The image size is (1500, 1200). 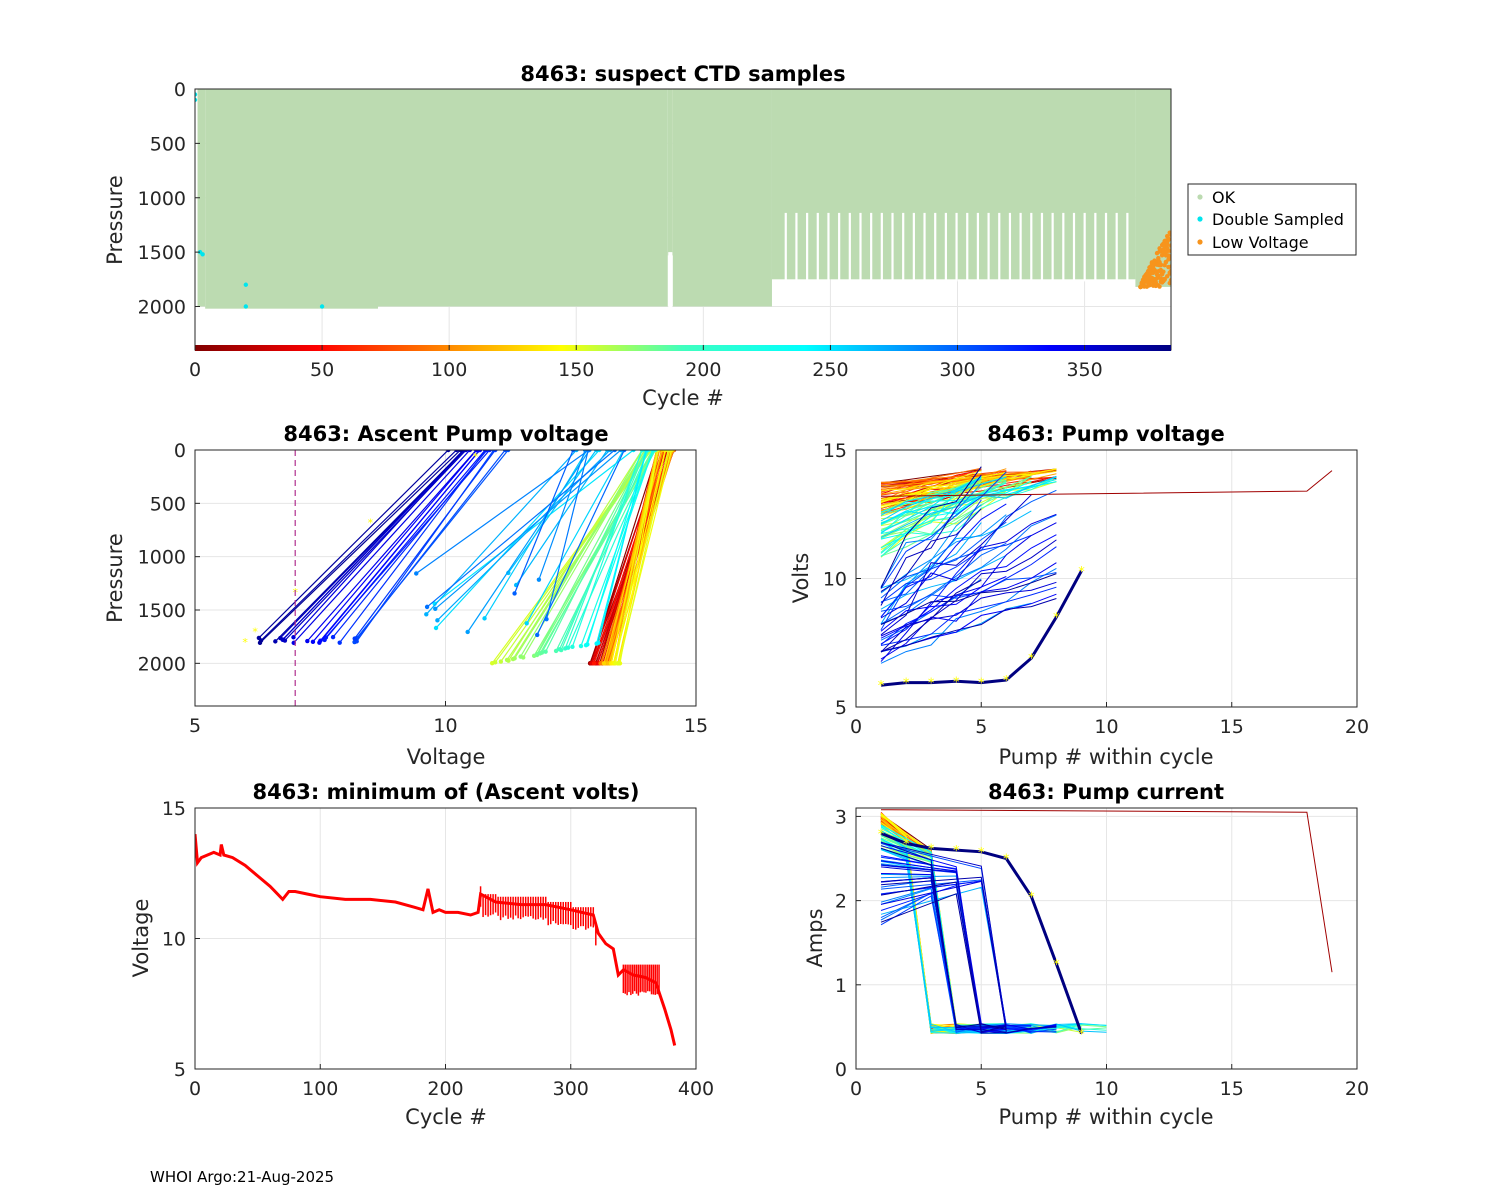 I want to click on x-tick-label: 10, so click(x=1106, y=727).